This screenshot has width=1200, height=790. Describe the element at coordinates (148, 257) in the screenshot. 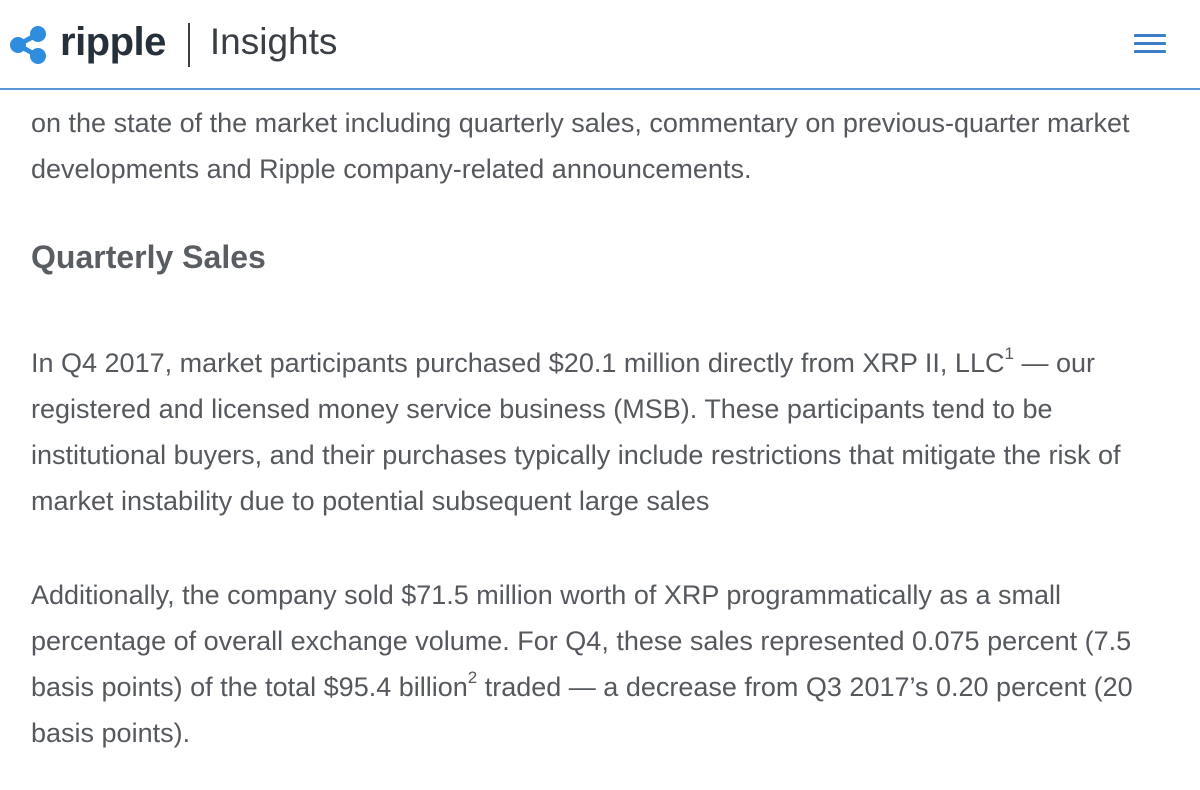

I see `section-heading: Quarterly Sales` at that location.